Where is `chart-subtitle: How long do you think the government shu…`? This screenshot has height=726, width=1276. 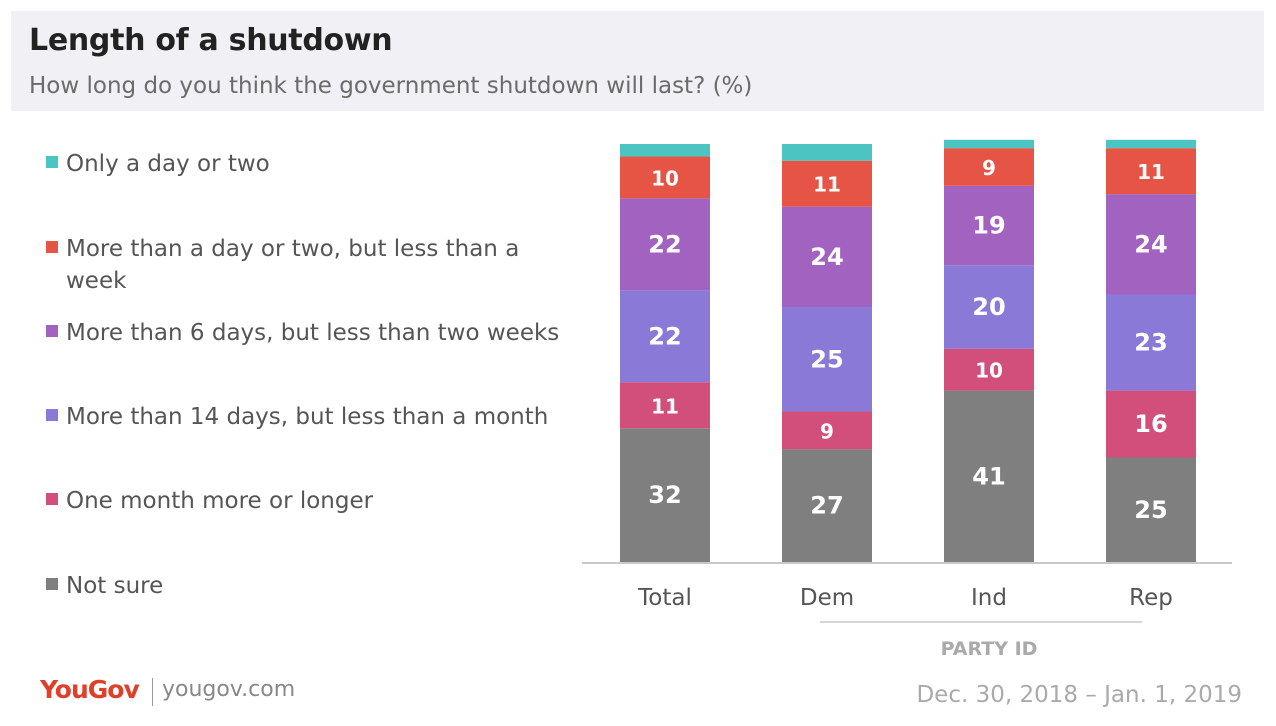
chart-subtitle: How long do you think the government shu… is located at coordinates (391, 86).